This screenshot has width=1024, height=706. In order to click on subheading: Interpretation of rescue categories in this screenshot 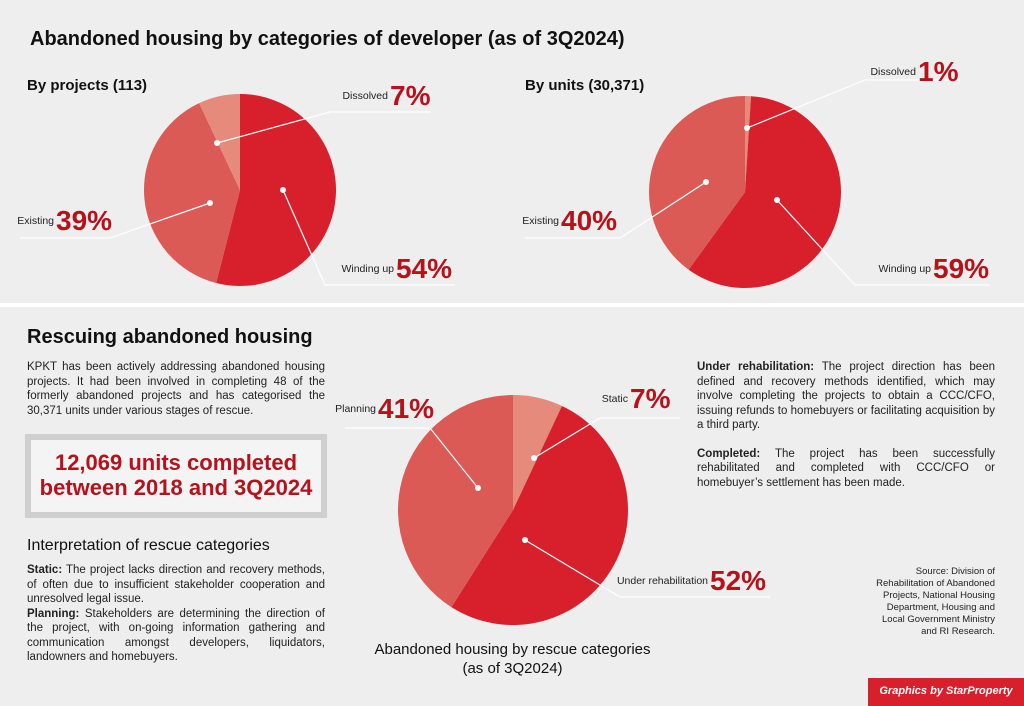, I will do `click(148, 545)`.